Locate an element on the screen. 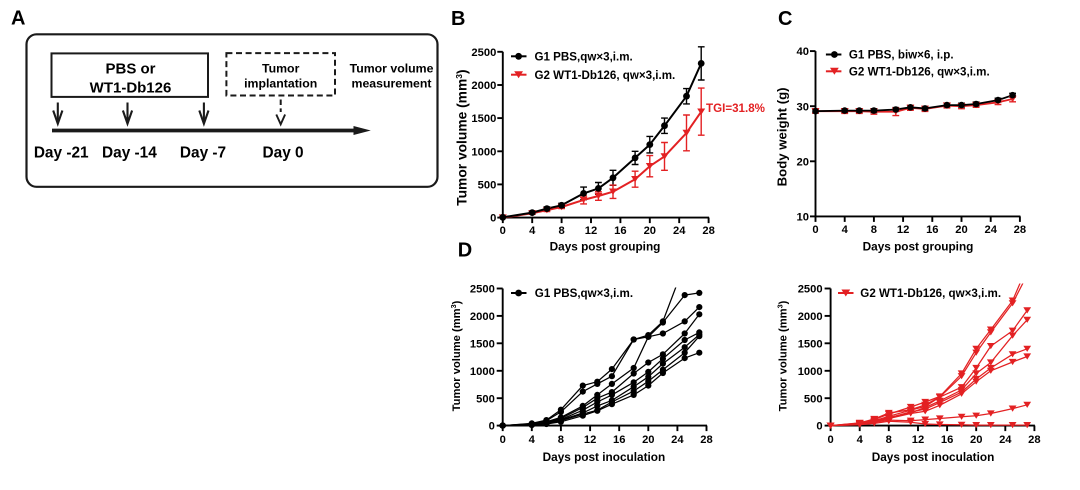 The height and width of the screenshot is (490, 1080). svg-text: Tumor volume is located at coordinates (392, 68).